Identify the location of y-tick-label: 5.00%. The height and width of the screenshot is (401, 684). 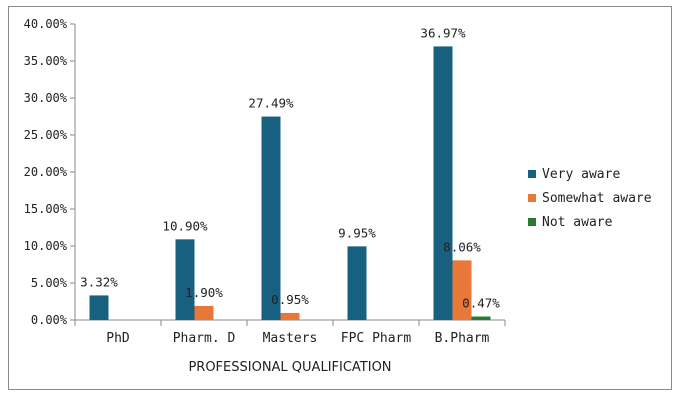
(49, 283).